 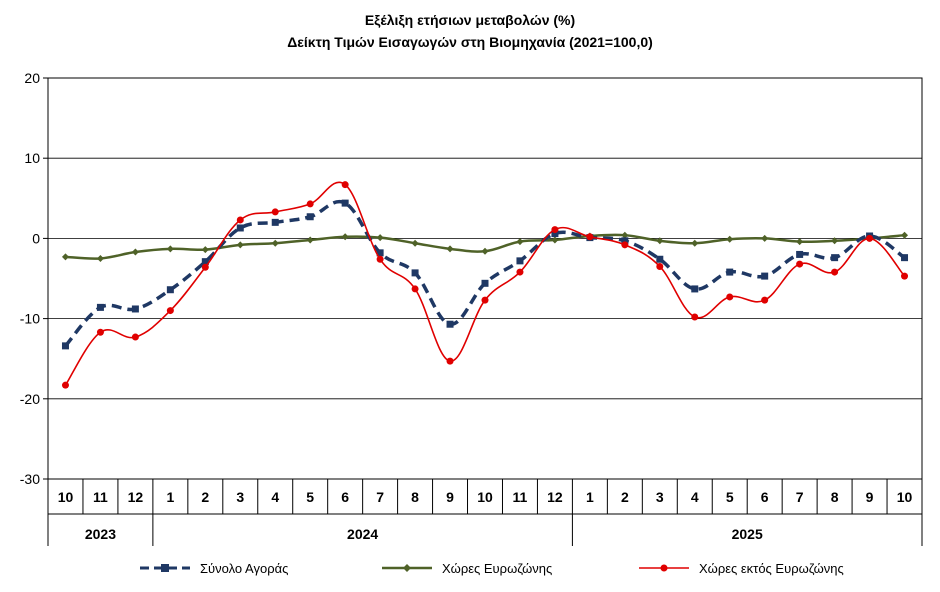 What do you see at coordinates (771, 568) in the screenshot?
I see `legend-label-non-eurozone: Χώρες εκτός Ευρωζώνης` at bounding box center [771, 568].